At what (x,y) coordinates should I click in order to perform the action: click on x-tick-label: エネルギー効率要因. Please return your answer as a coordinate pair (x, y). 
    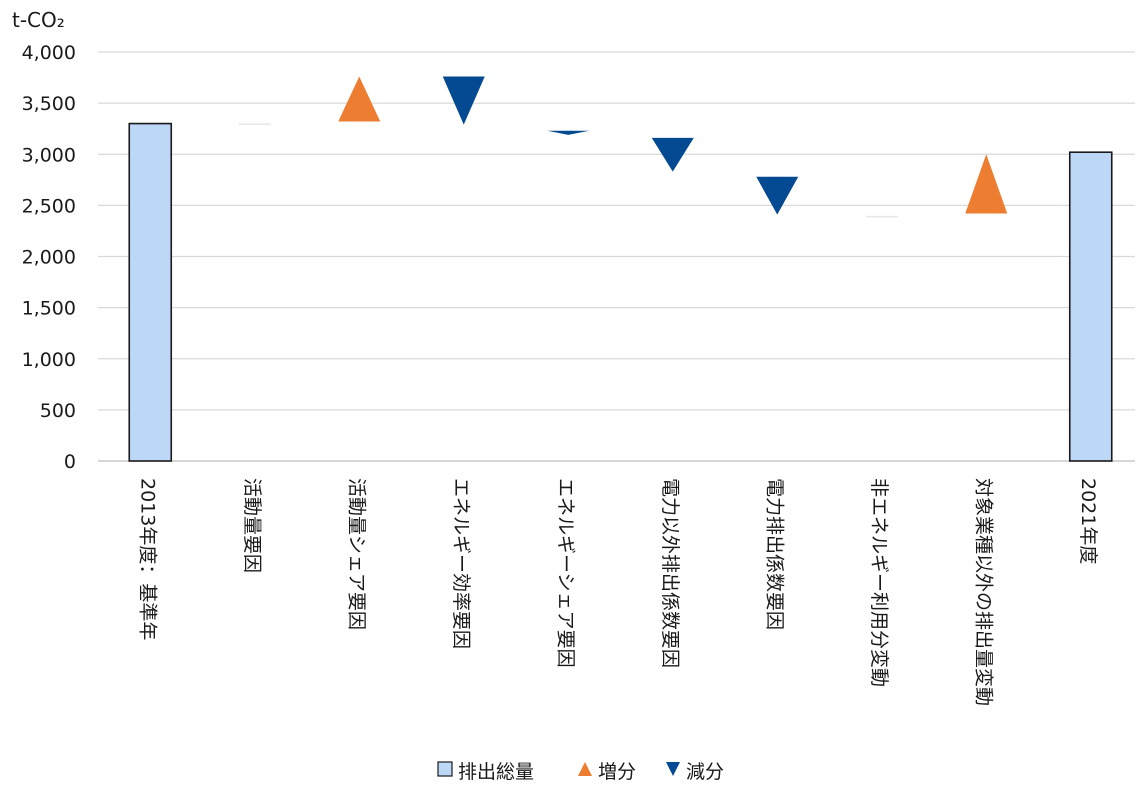
    Looking at the image, I should click on (461, 563).